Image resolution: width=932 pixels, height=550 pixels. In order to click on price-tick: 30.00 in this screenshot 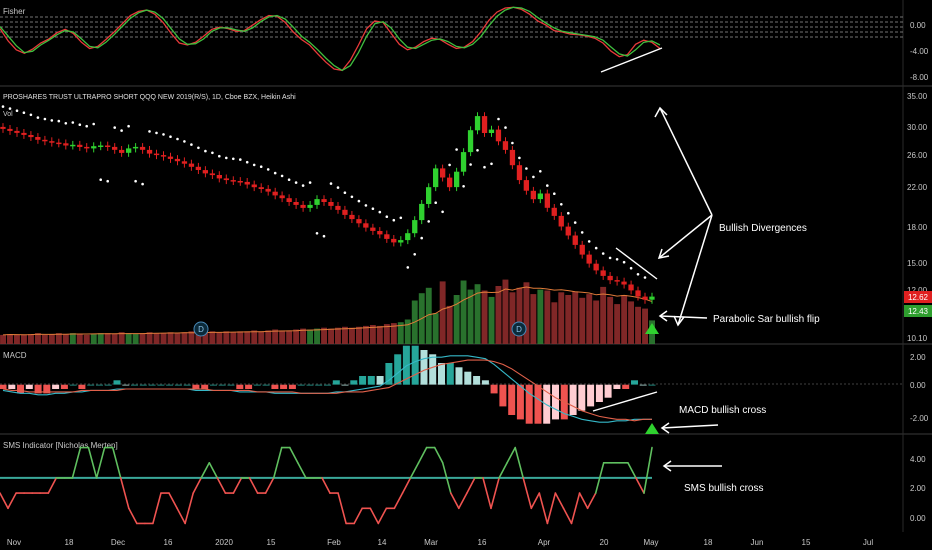, I will do `click(917, 127)`.